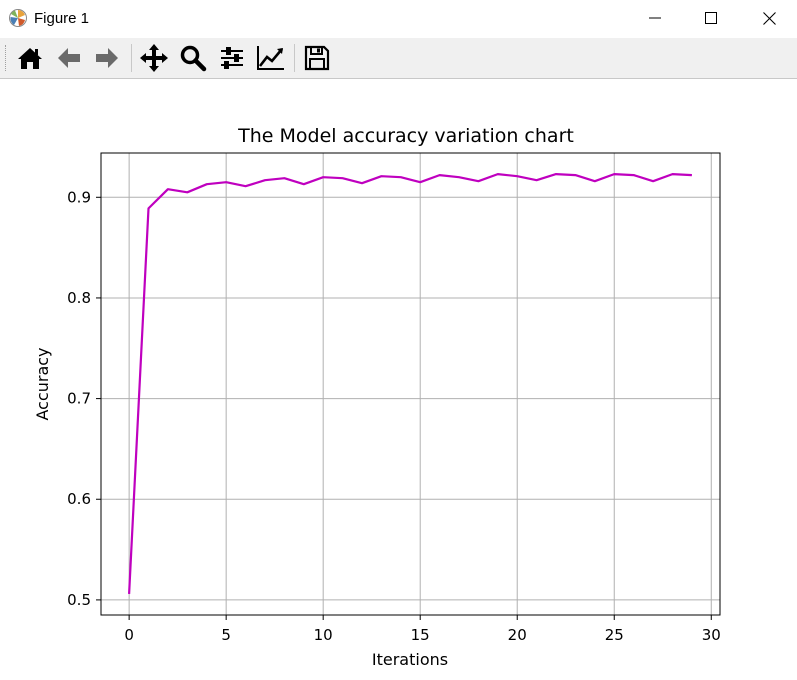  I want to click on pan-button, so click(154, 58).